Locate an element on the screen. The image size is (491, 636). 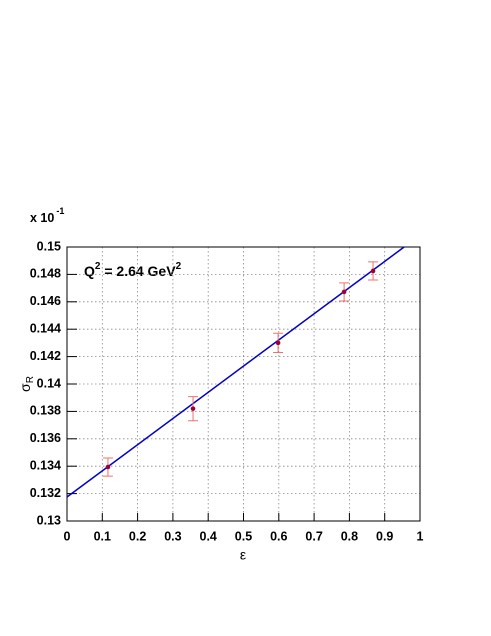
annotation-part: Q is located at coordinates (89, 271).